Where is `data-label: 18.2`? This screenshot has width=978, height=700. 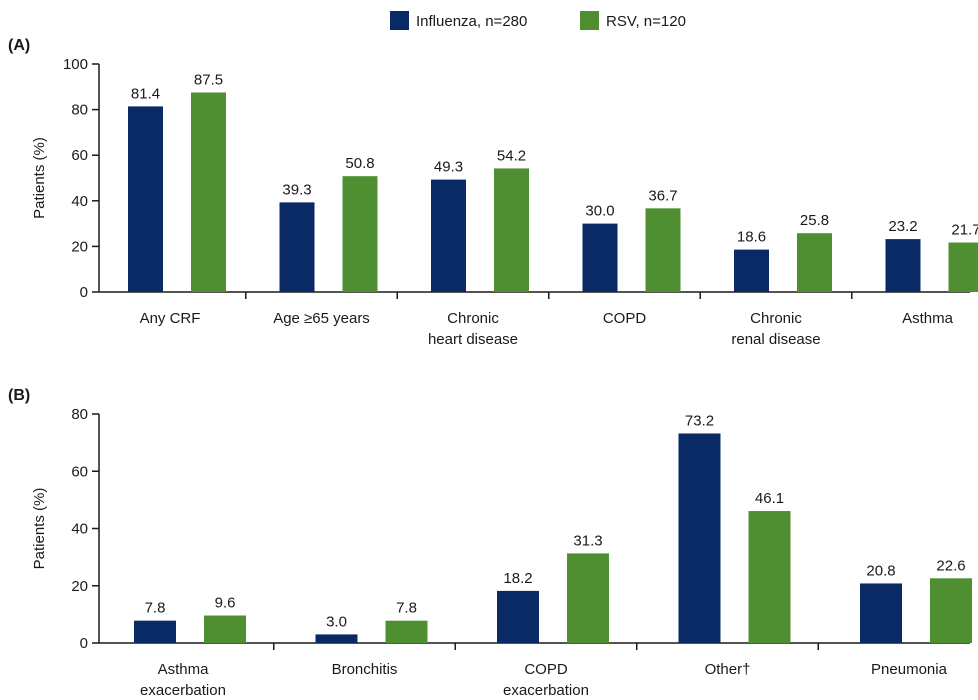
data-label: 18.2 is located at coordinates (517, 578).